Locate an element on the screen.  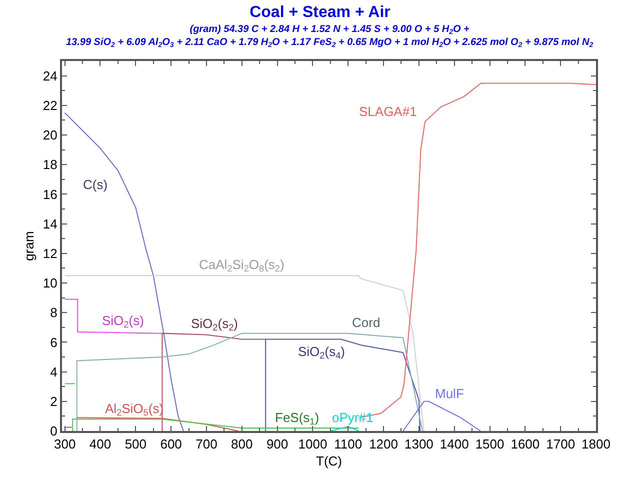
x-tick-label: 800 is located at coordinates (242, 444).